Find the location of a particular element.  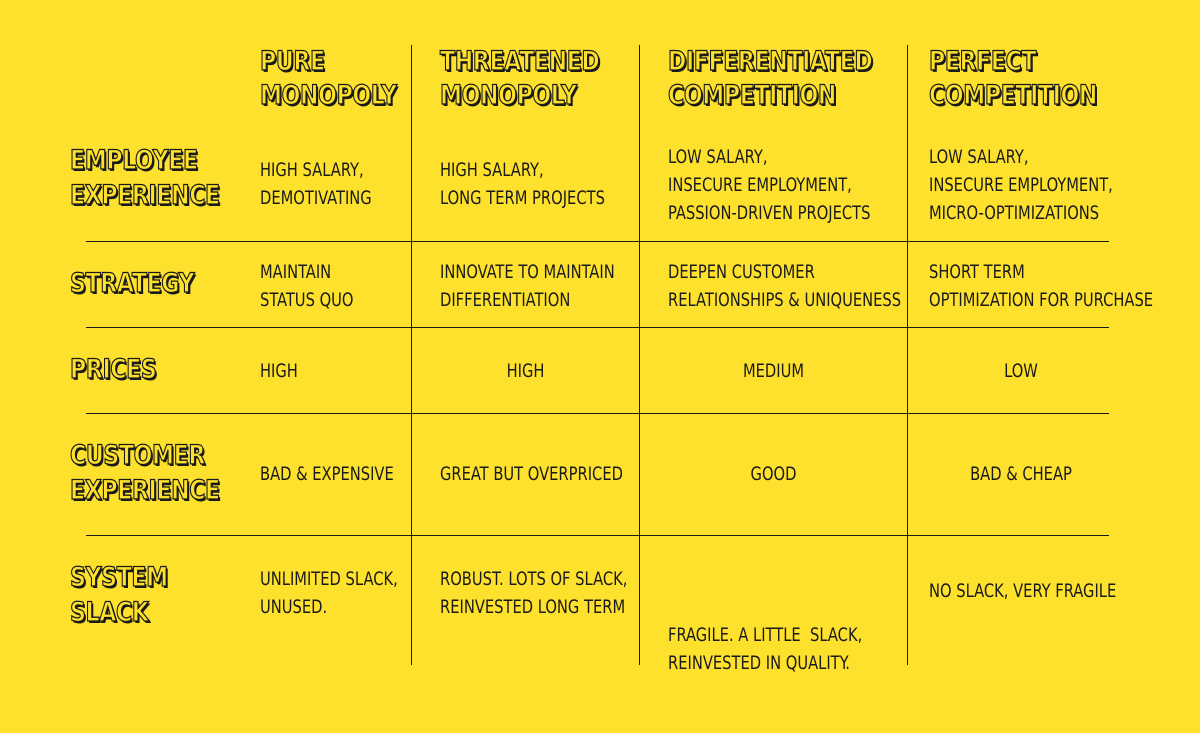

row-header-customer-experience: CUSTOMER EXPERIENCE is located at coordinates (144, 472).